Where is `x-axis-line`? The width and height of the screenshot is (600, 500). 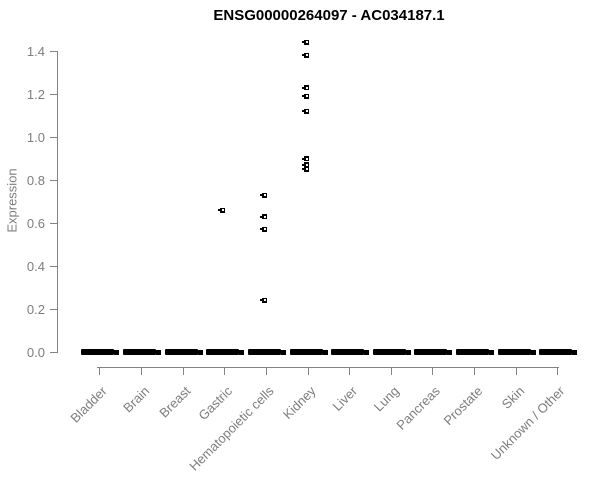
x-axis-line is located at coordinates (328, 367).